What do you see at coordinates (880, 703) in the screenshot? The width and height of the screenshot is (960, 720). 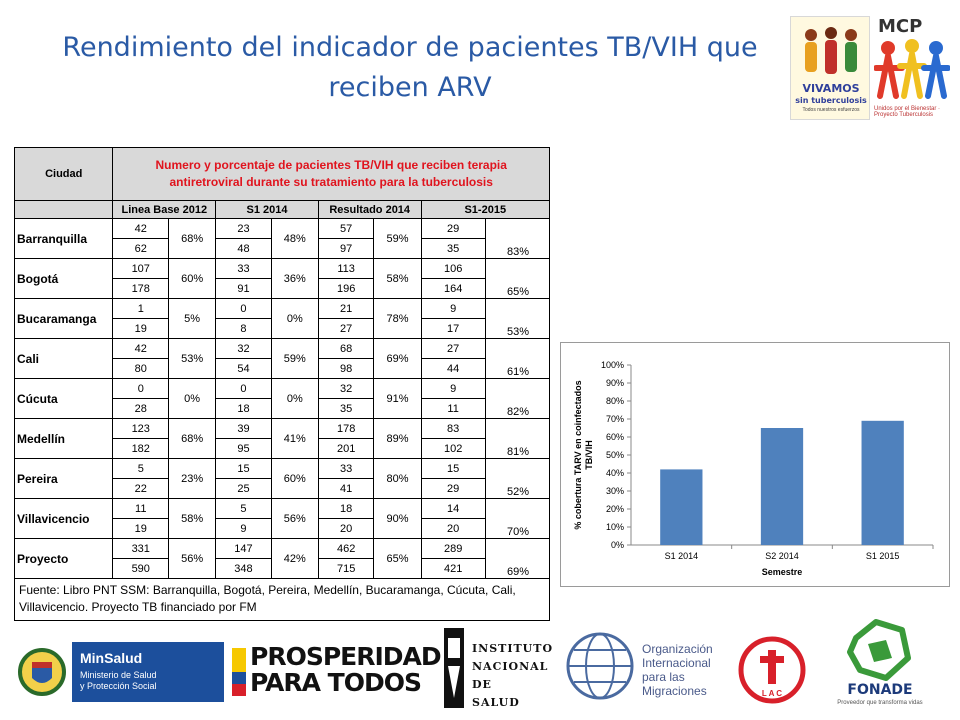 I see `fonade-tagline: Proveedor que transforma vidas` at bounding box center [880, 703].